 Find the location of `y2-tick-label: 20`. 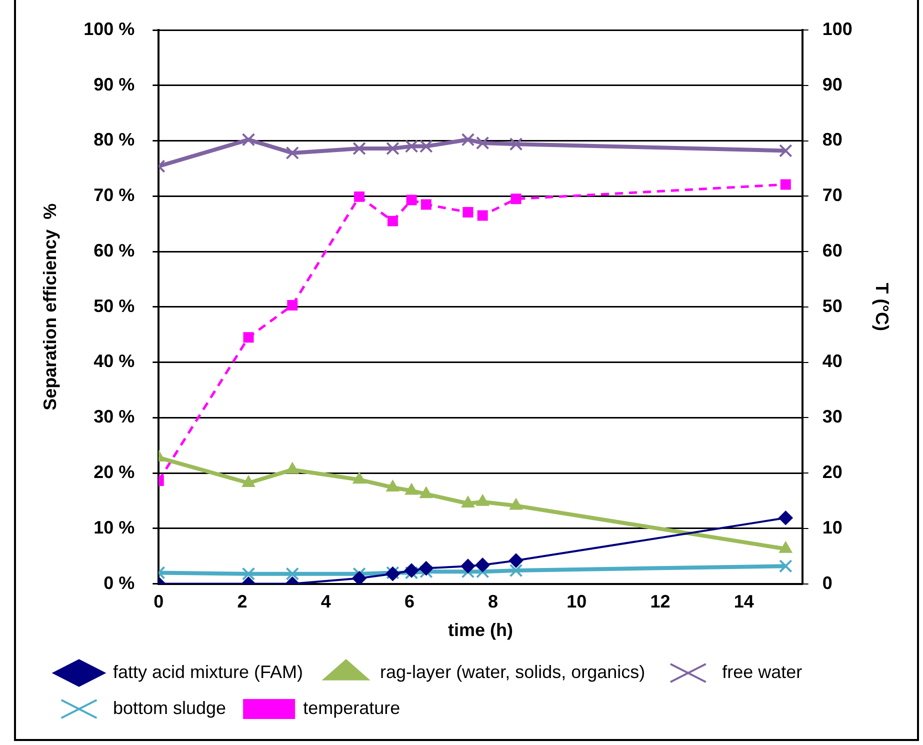

y2-tick-label: 20 is located at coordinates (832, 472).